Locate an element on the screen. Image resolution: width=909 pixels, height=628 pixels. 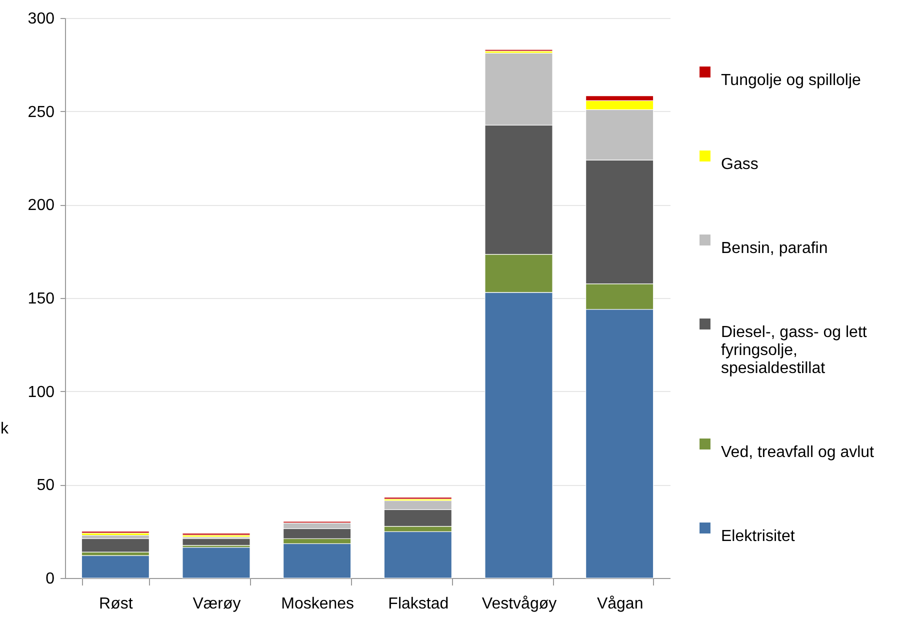
y-tick-label: 300 is located at coordinates (41, 19).